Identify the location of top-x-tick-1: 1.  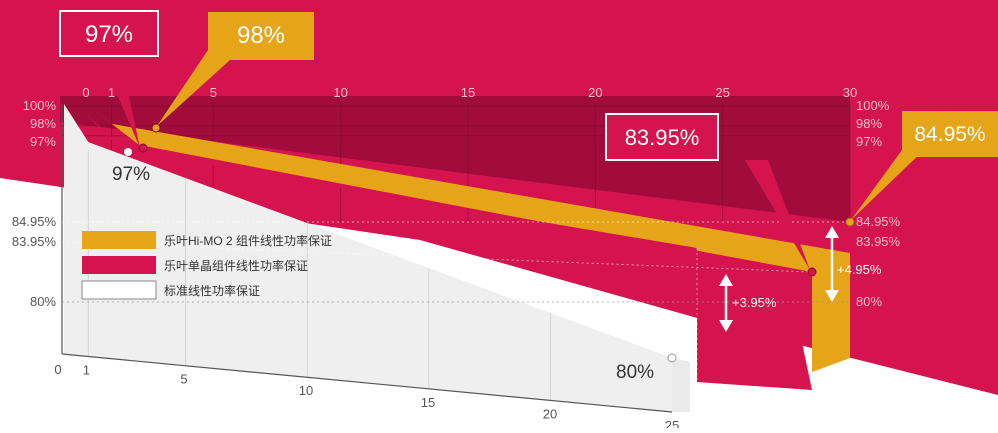
(111, 92).